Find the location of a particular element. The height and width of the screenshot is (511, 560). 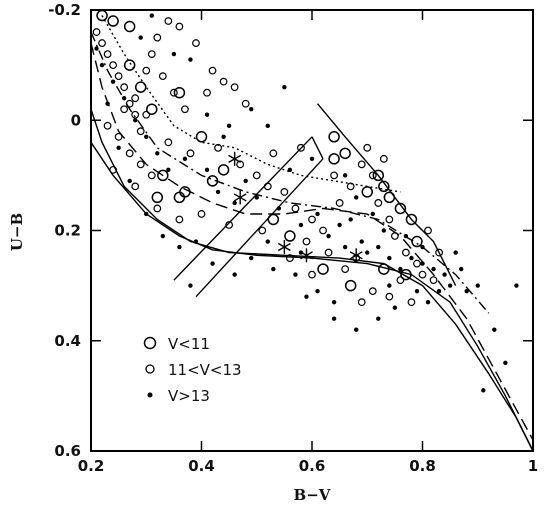

x-tick-label: 0.2 is located at coordinates (91, 466).